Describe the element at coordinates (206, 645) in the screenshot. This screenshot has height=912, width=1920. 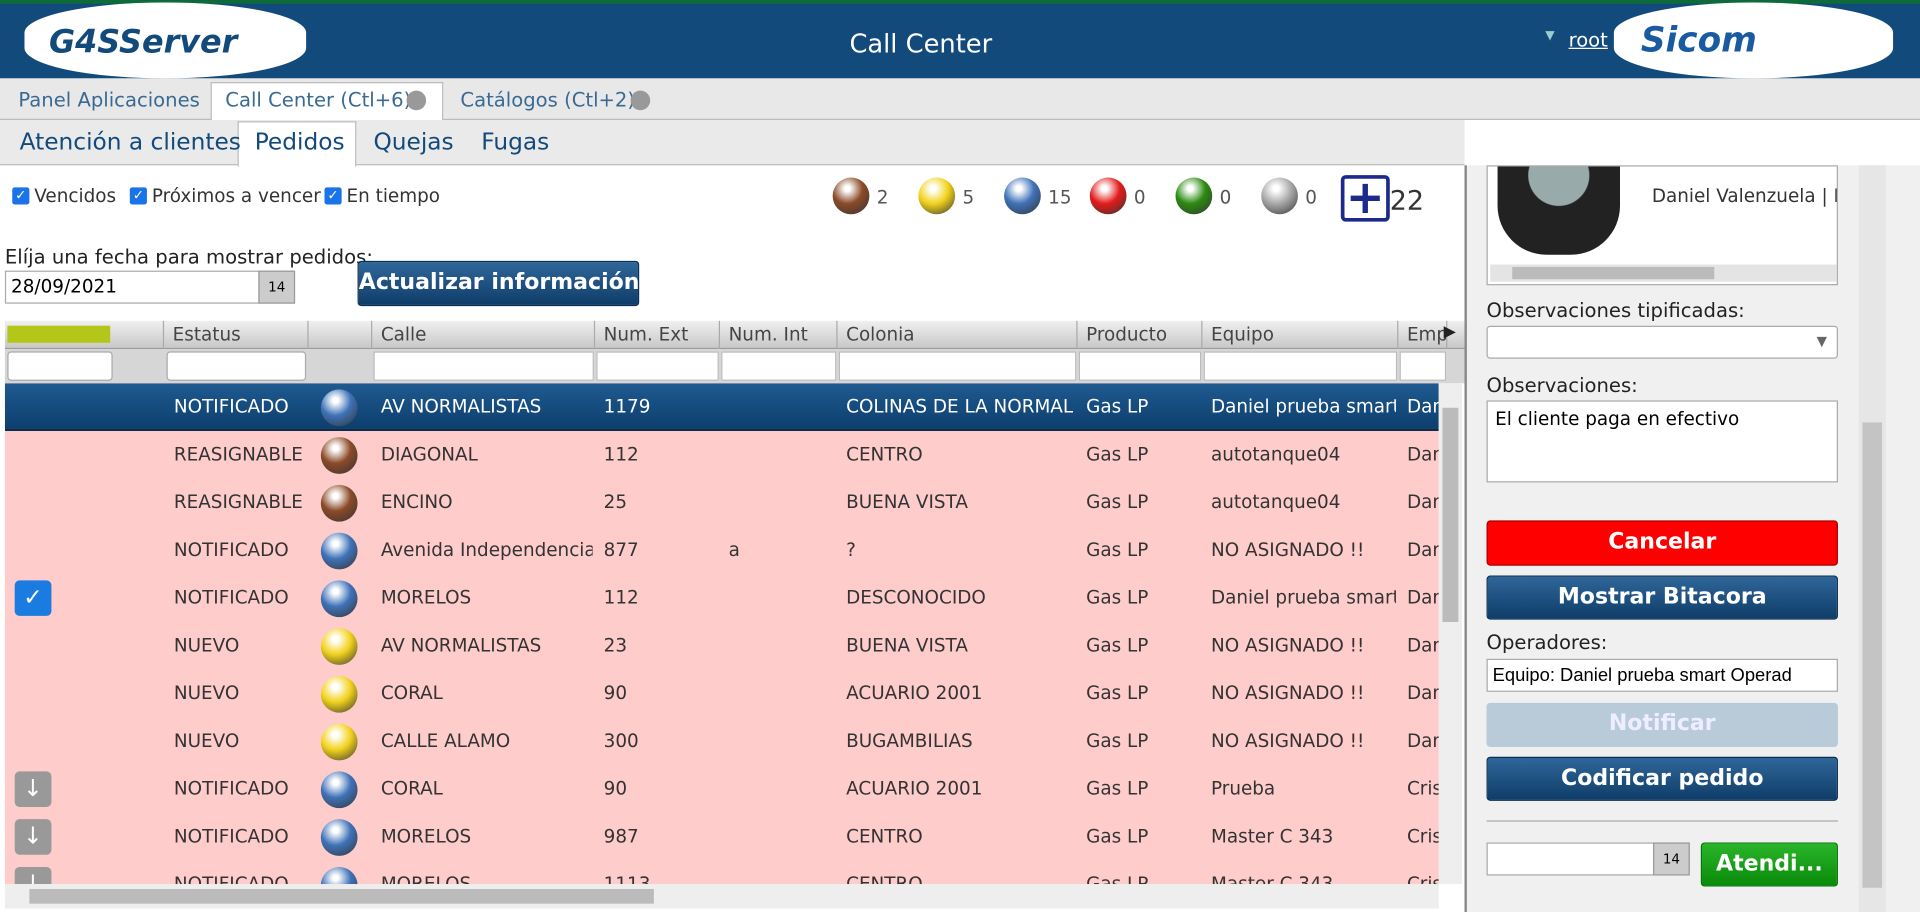
I see `status: NUEVO` at that location.